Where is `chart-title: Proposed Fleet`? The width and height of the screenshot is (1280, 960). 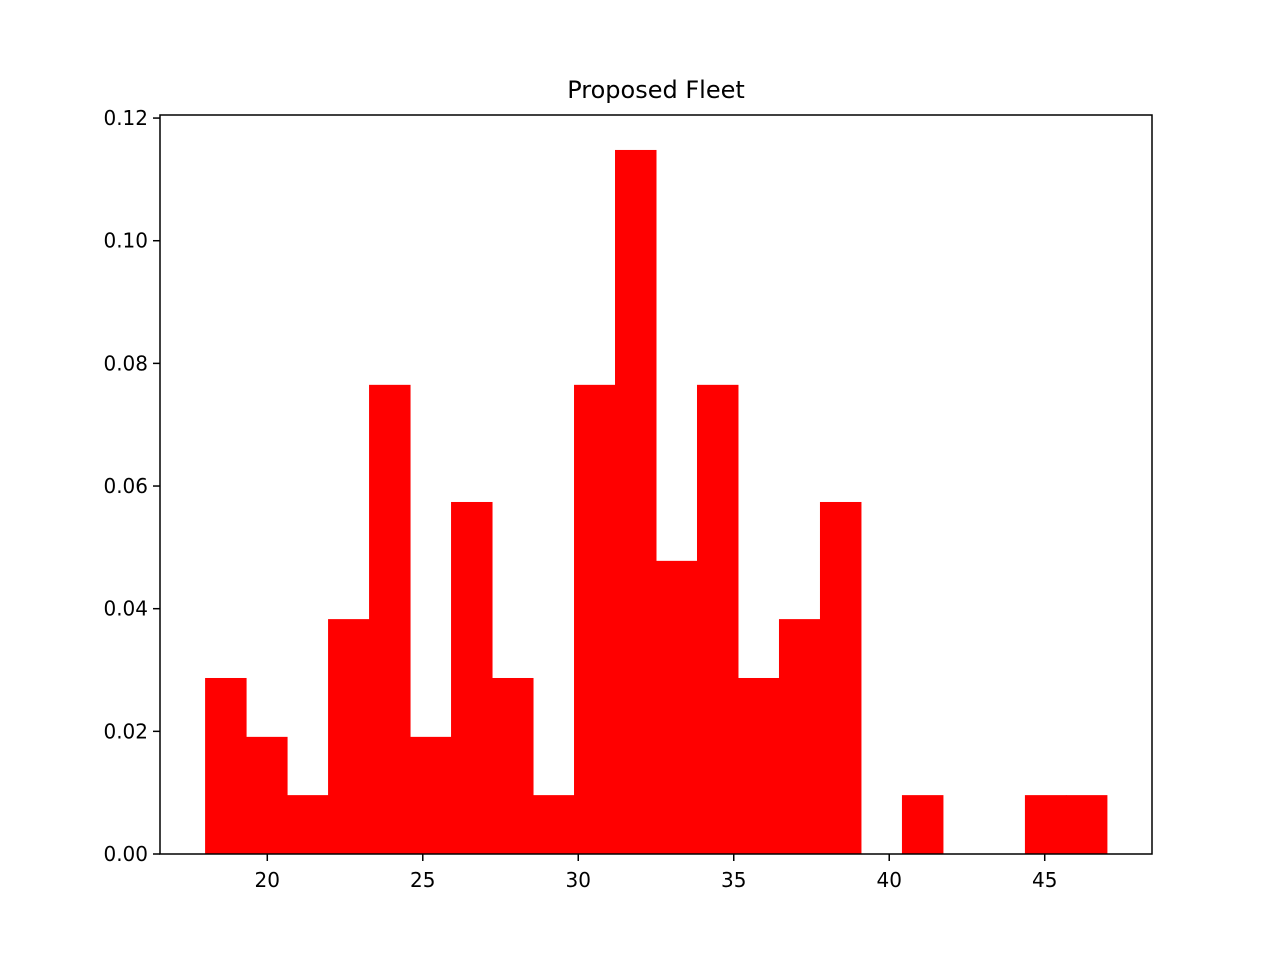 chart-title: Proposed Fleet is located at coordinates (656, 90).